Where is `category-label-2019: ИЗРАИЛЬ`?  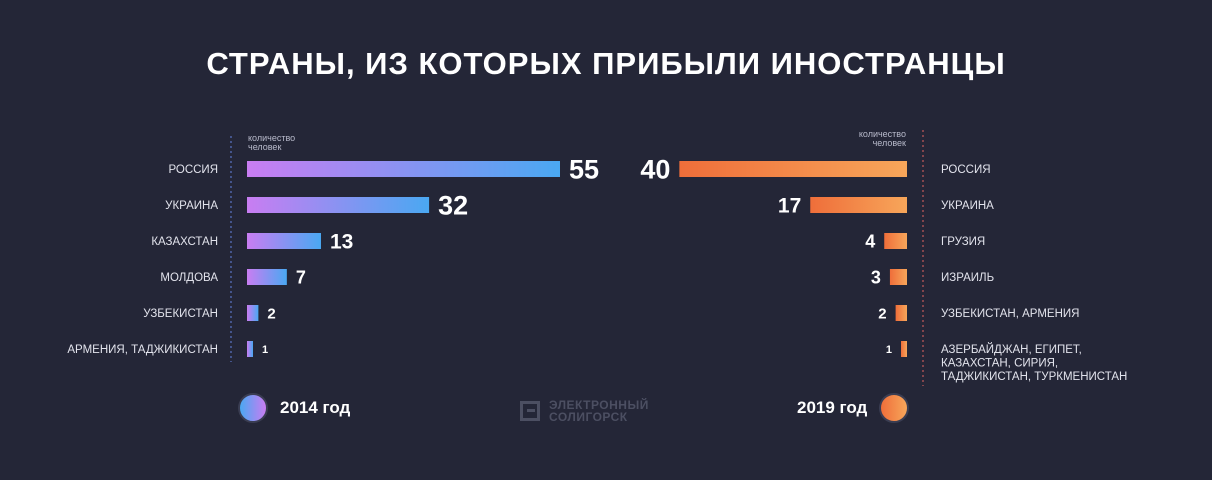 category-label-2019: ИЗРАИЛЬ is located at coordinates (967, 278).